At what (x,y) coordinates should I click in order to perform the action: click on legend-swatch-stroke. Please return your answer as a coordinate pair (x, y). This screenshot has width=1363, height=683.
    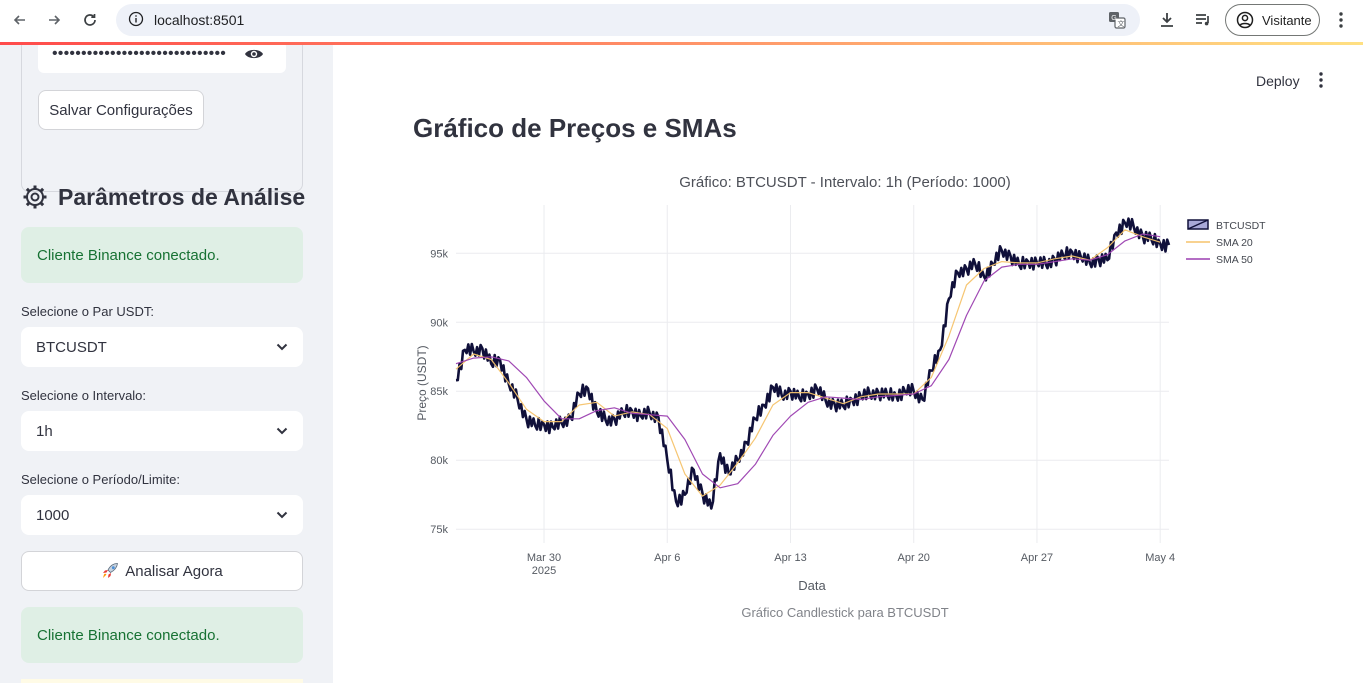
    Looking at the image, I should click on (1198, 224).